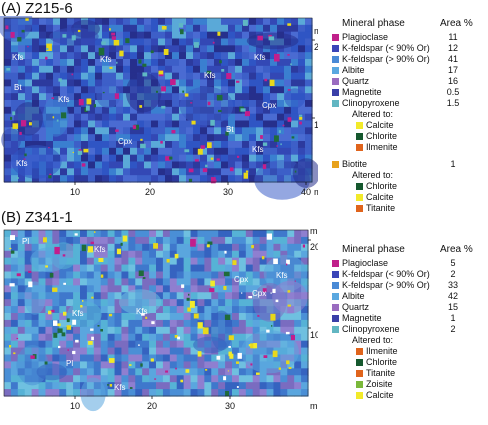 This screenshot has width=488, height=425. I want to click on legend-label: Zoisite, so click(379, 384).